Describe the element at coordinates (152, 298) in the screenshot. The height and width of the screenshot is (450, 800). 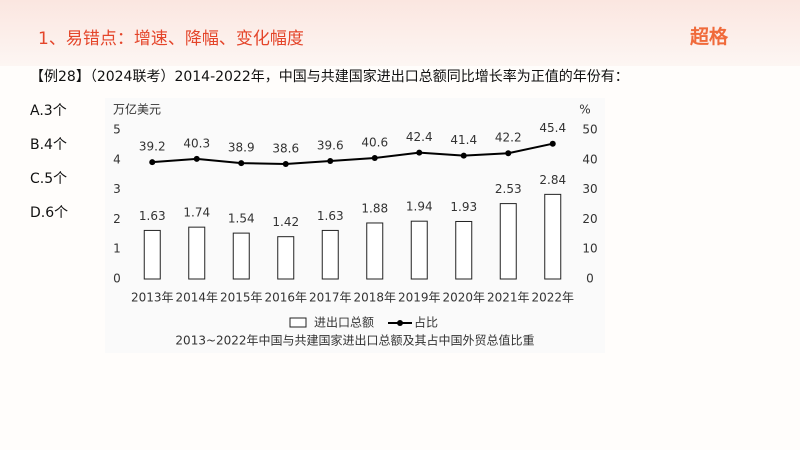
I see `x-tick-label: 2013年` at that location.